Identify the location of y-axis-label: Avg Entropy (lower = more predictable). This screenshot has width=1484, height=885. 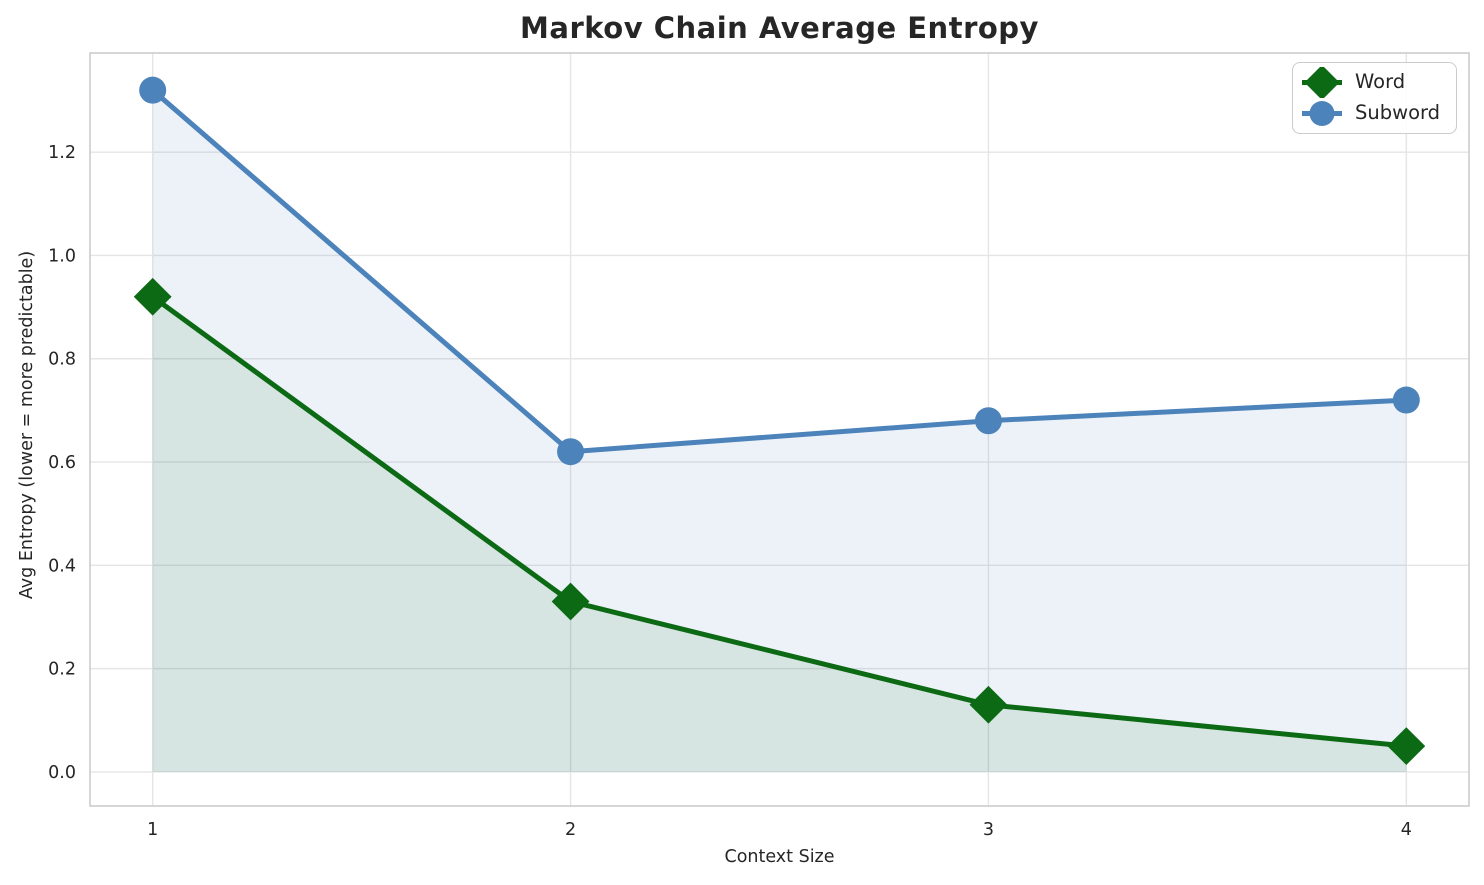
(27, 425).